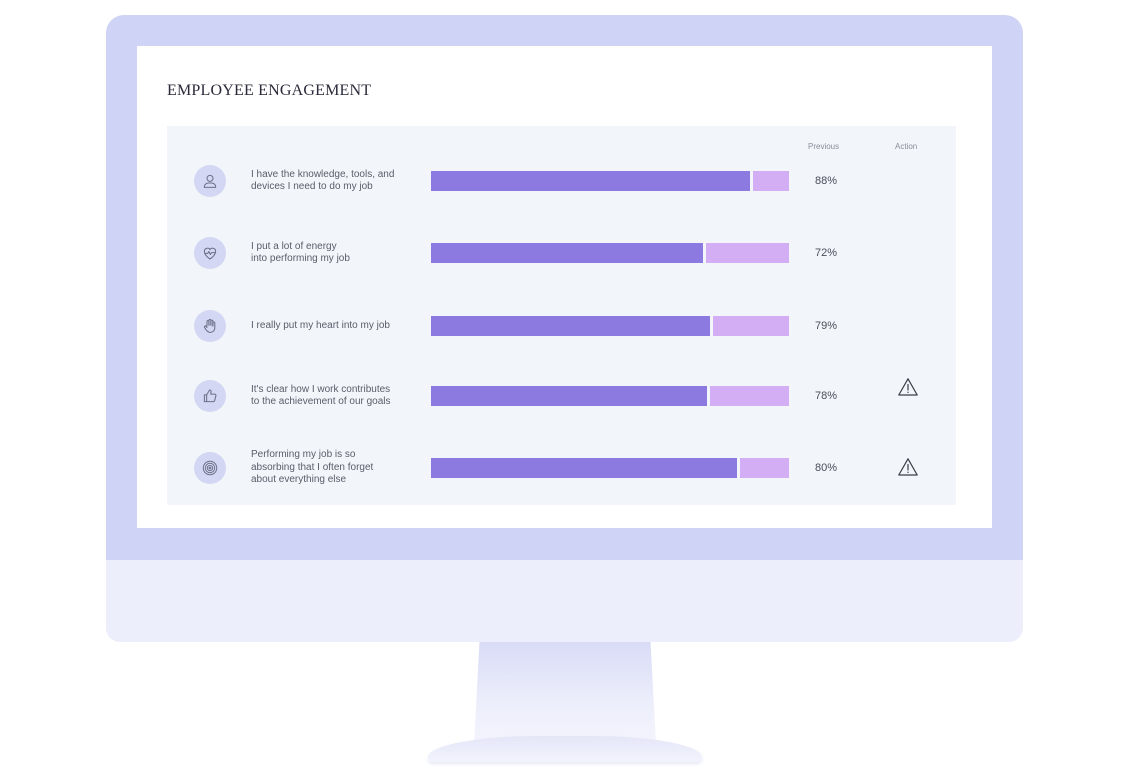  What do you see at coordinates (826, 253) in the screenshot?
I see `previous-value: 72%` at bounding box center [826, 253].